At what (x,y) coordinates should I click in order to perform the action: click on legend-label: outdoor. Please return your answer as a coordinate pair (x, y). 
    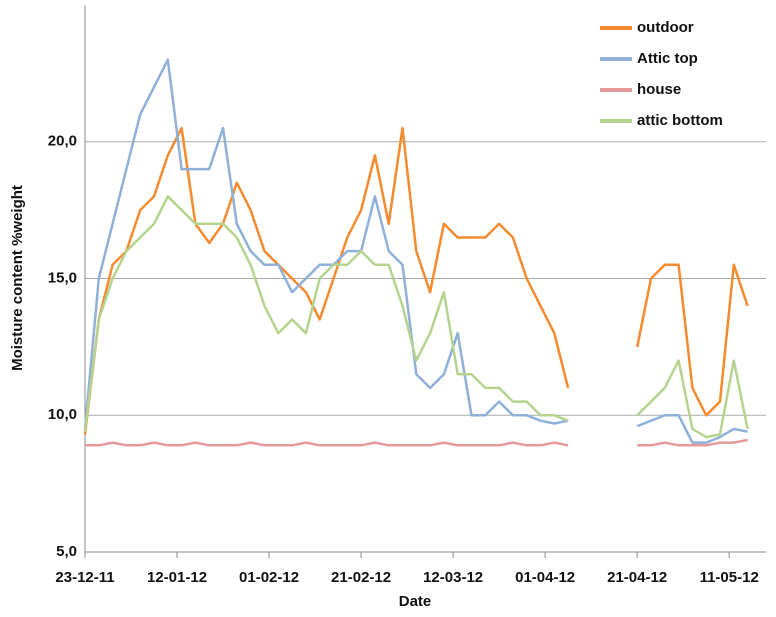
    Looking at the image, I should click on (665, 27).